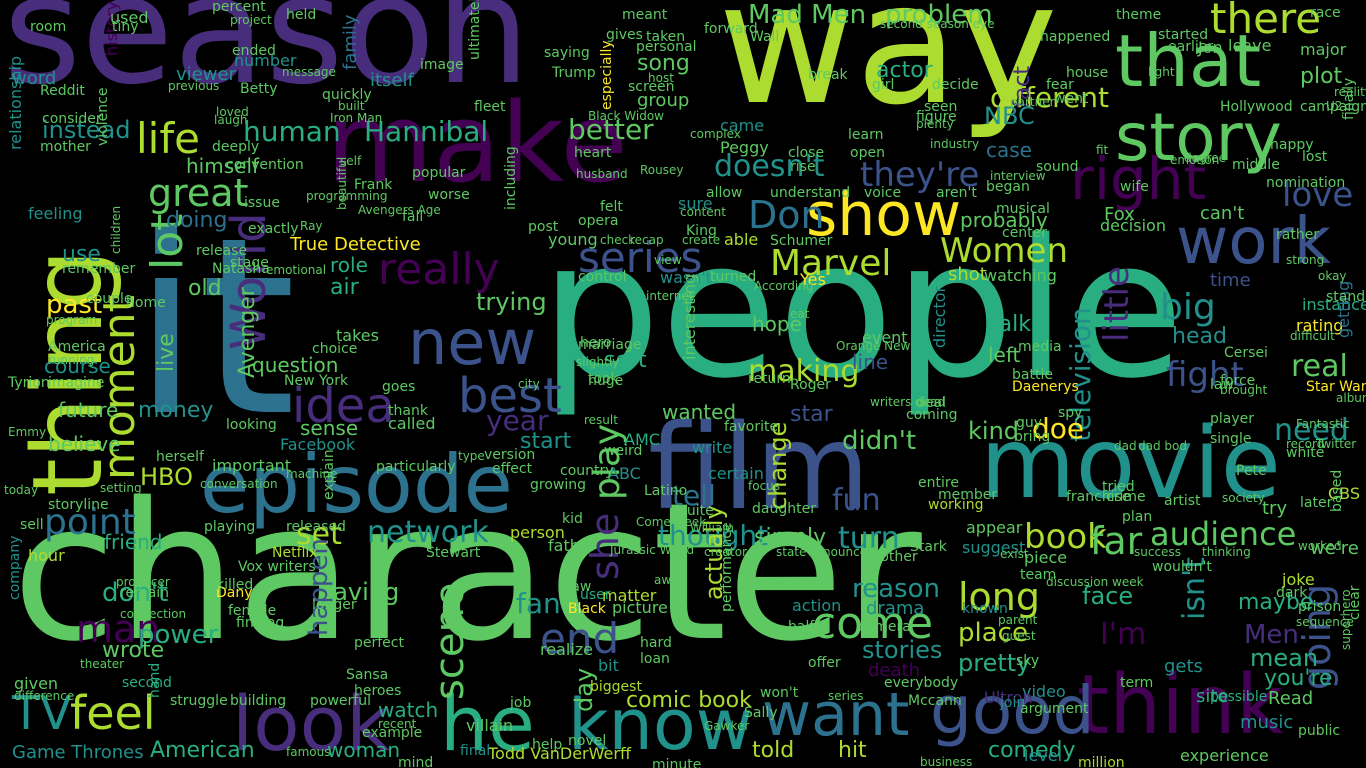 This screenshot has width=1366, height=768. I want to click on word-story: story, so click(1198, 137).